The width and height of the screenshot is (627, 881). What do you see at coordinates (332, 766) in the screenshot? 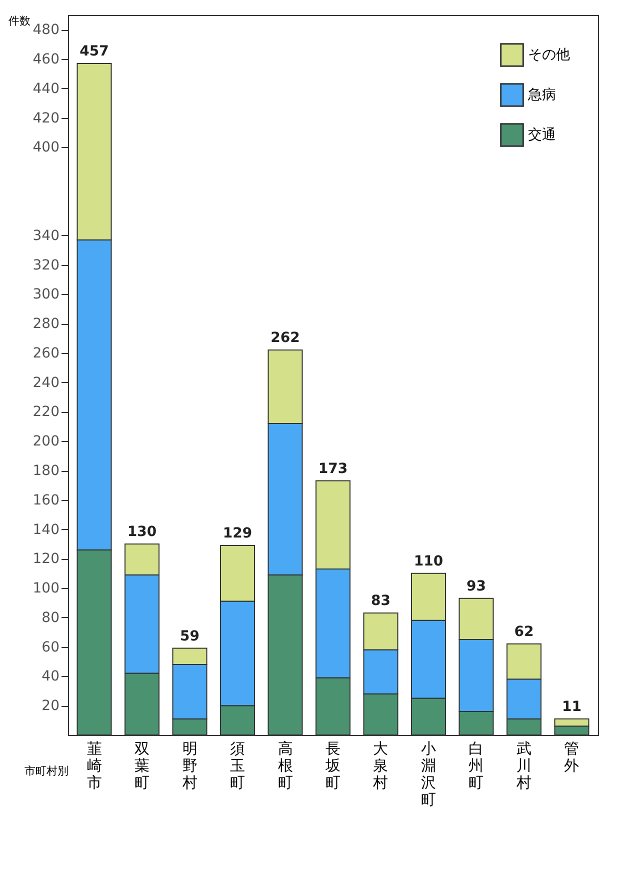
I see `x-tick-label: 長坂町` at bounding box center [332, 766].